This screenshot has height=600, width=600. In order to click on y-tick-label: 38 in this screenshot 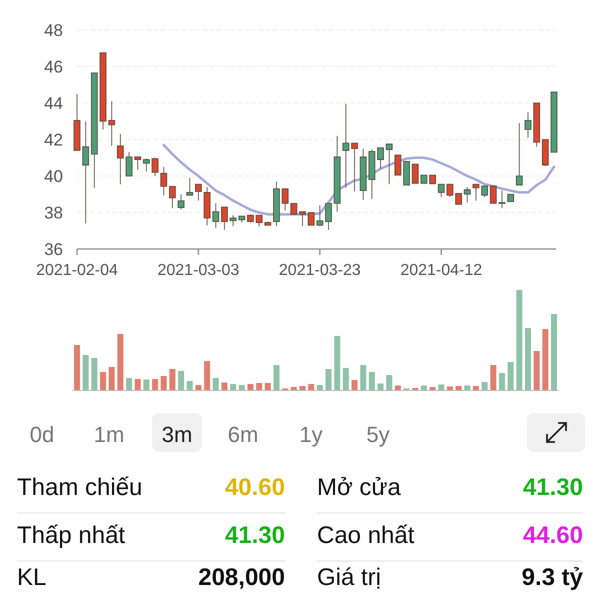, I will do `click(53, 212)`.